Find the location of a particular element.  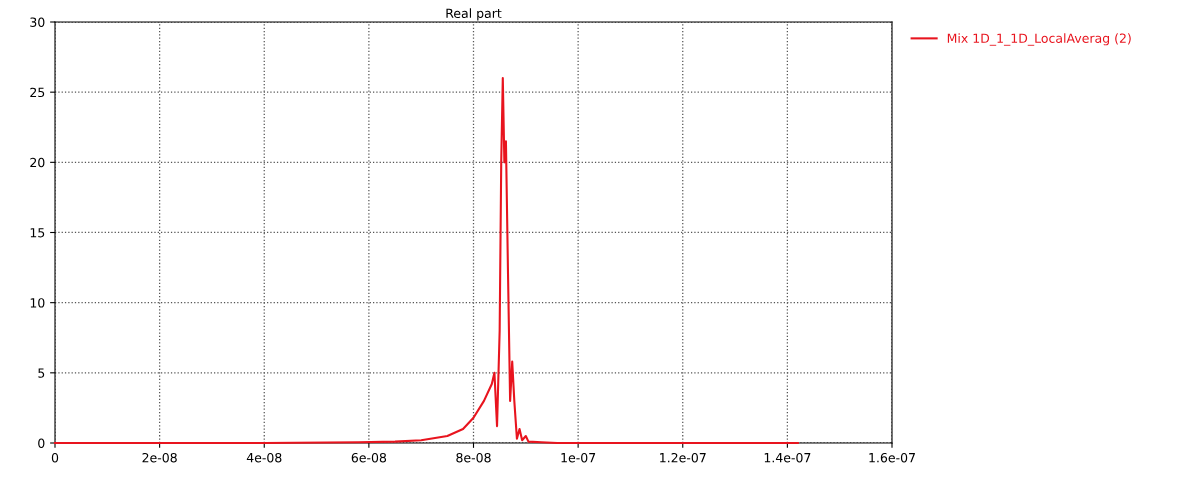

y-tick-label: 10 is located at coordinates (37, 303).